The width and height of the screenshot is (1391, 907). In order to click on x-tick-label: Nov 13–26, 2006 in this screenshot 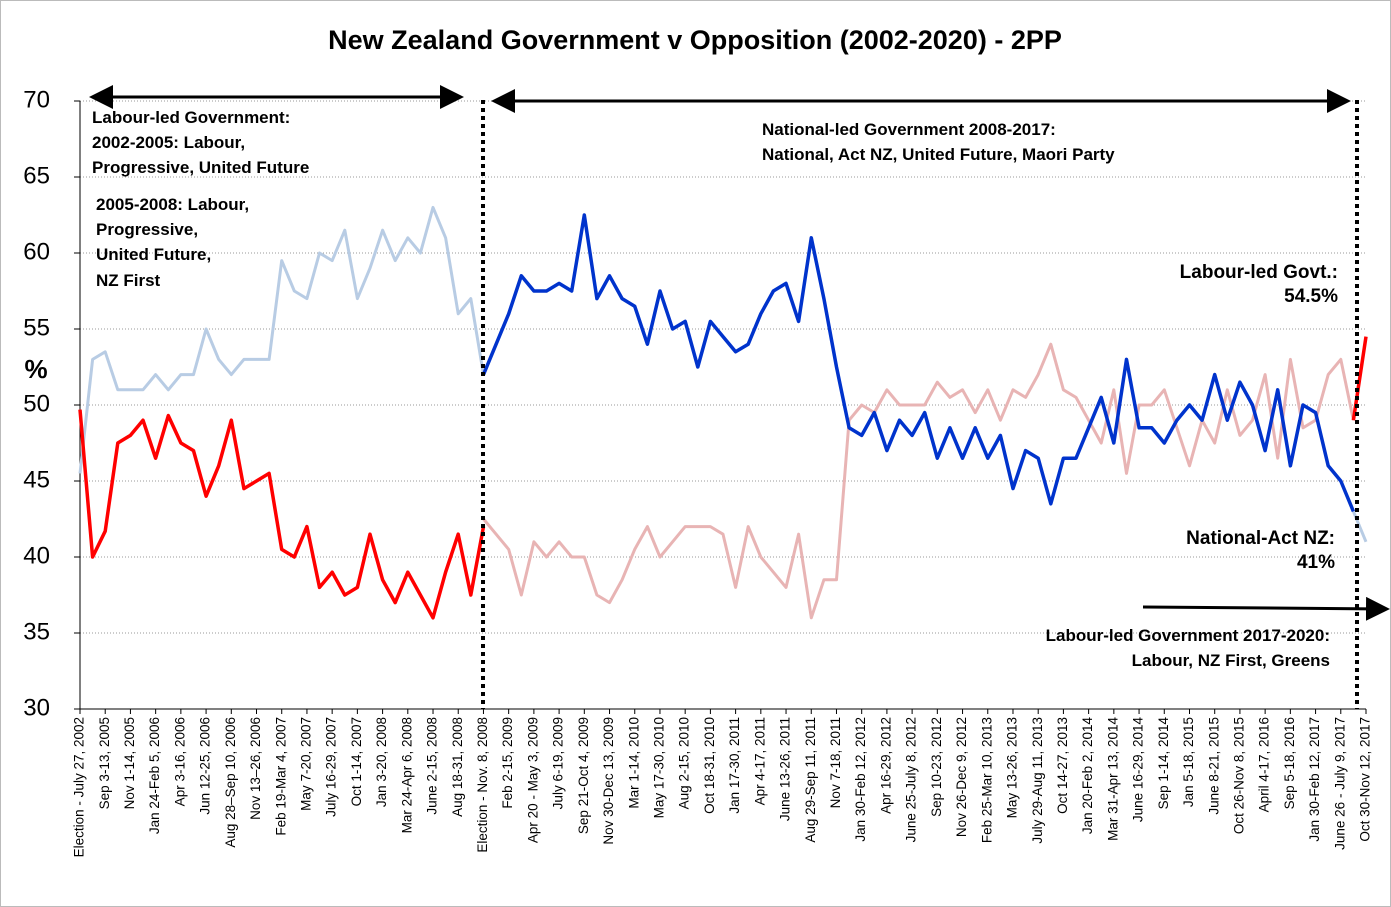, I will do `click(255, 768)`.